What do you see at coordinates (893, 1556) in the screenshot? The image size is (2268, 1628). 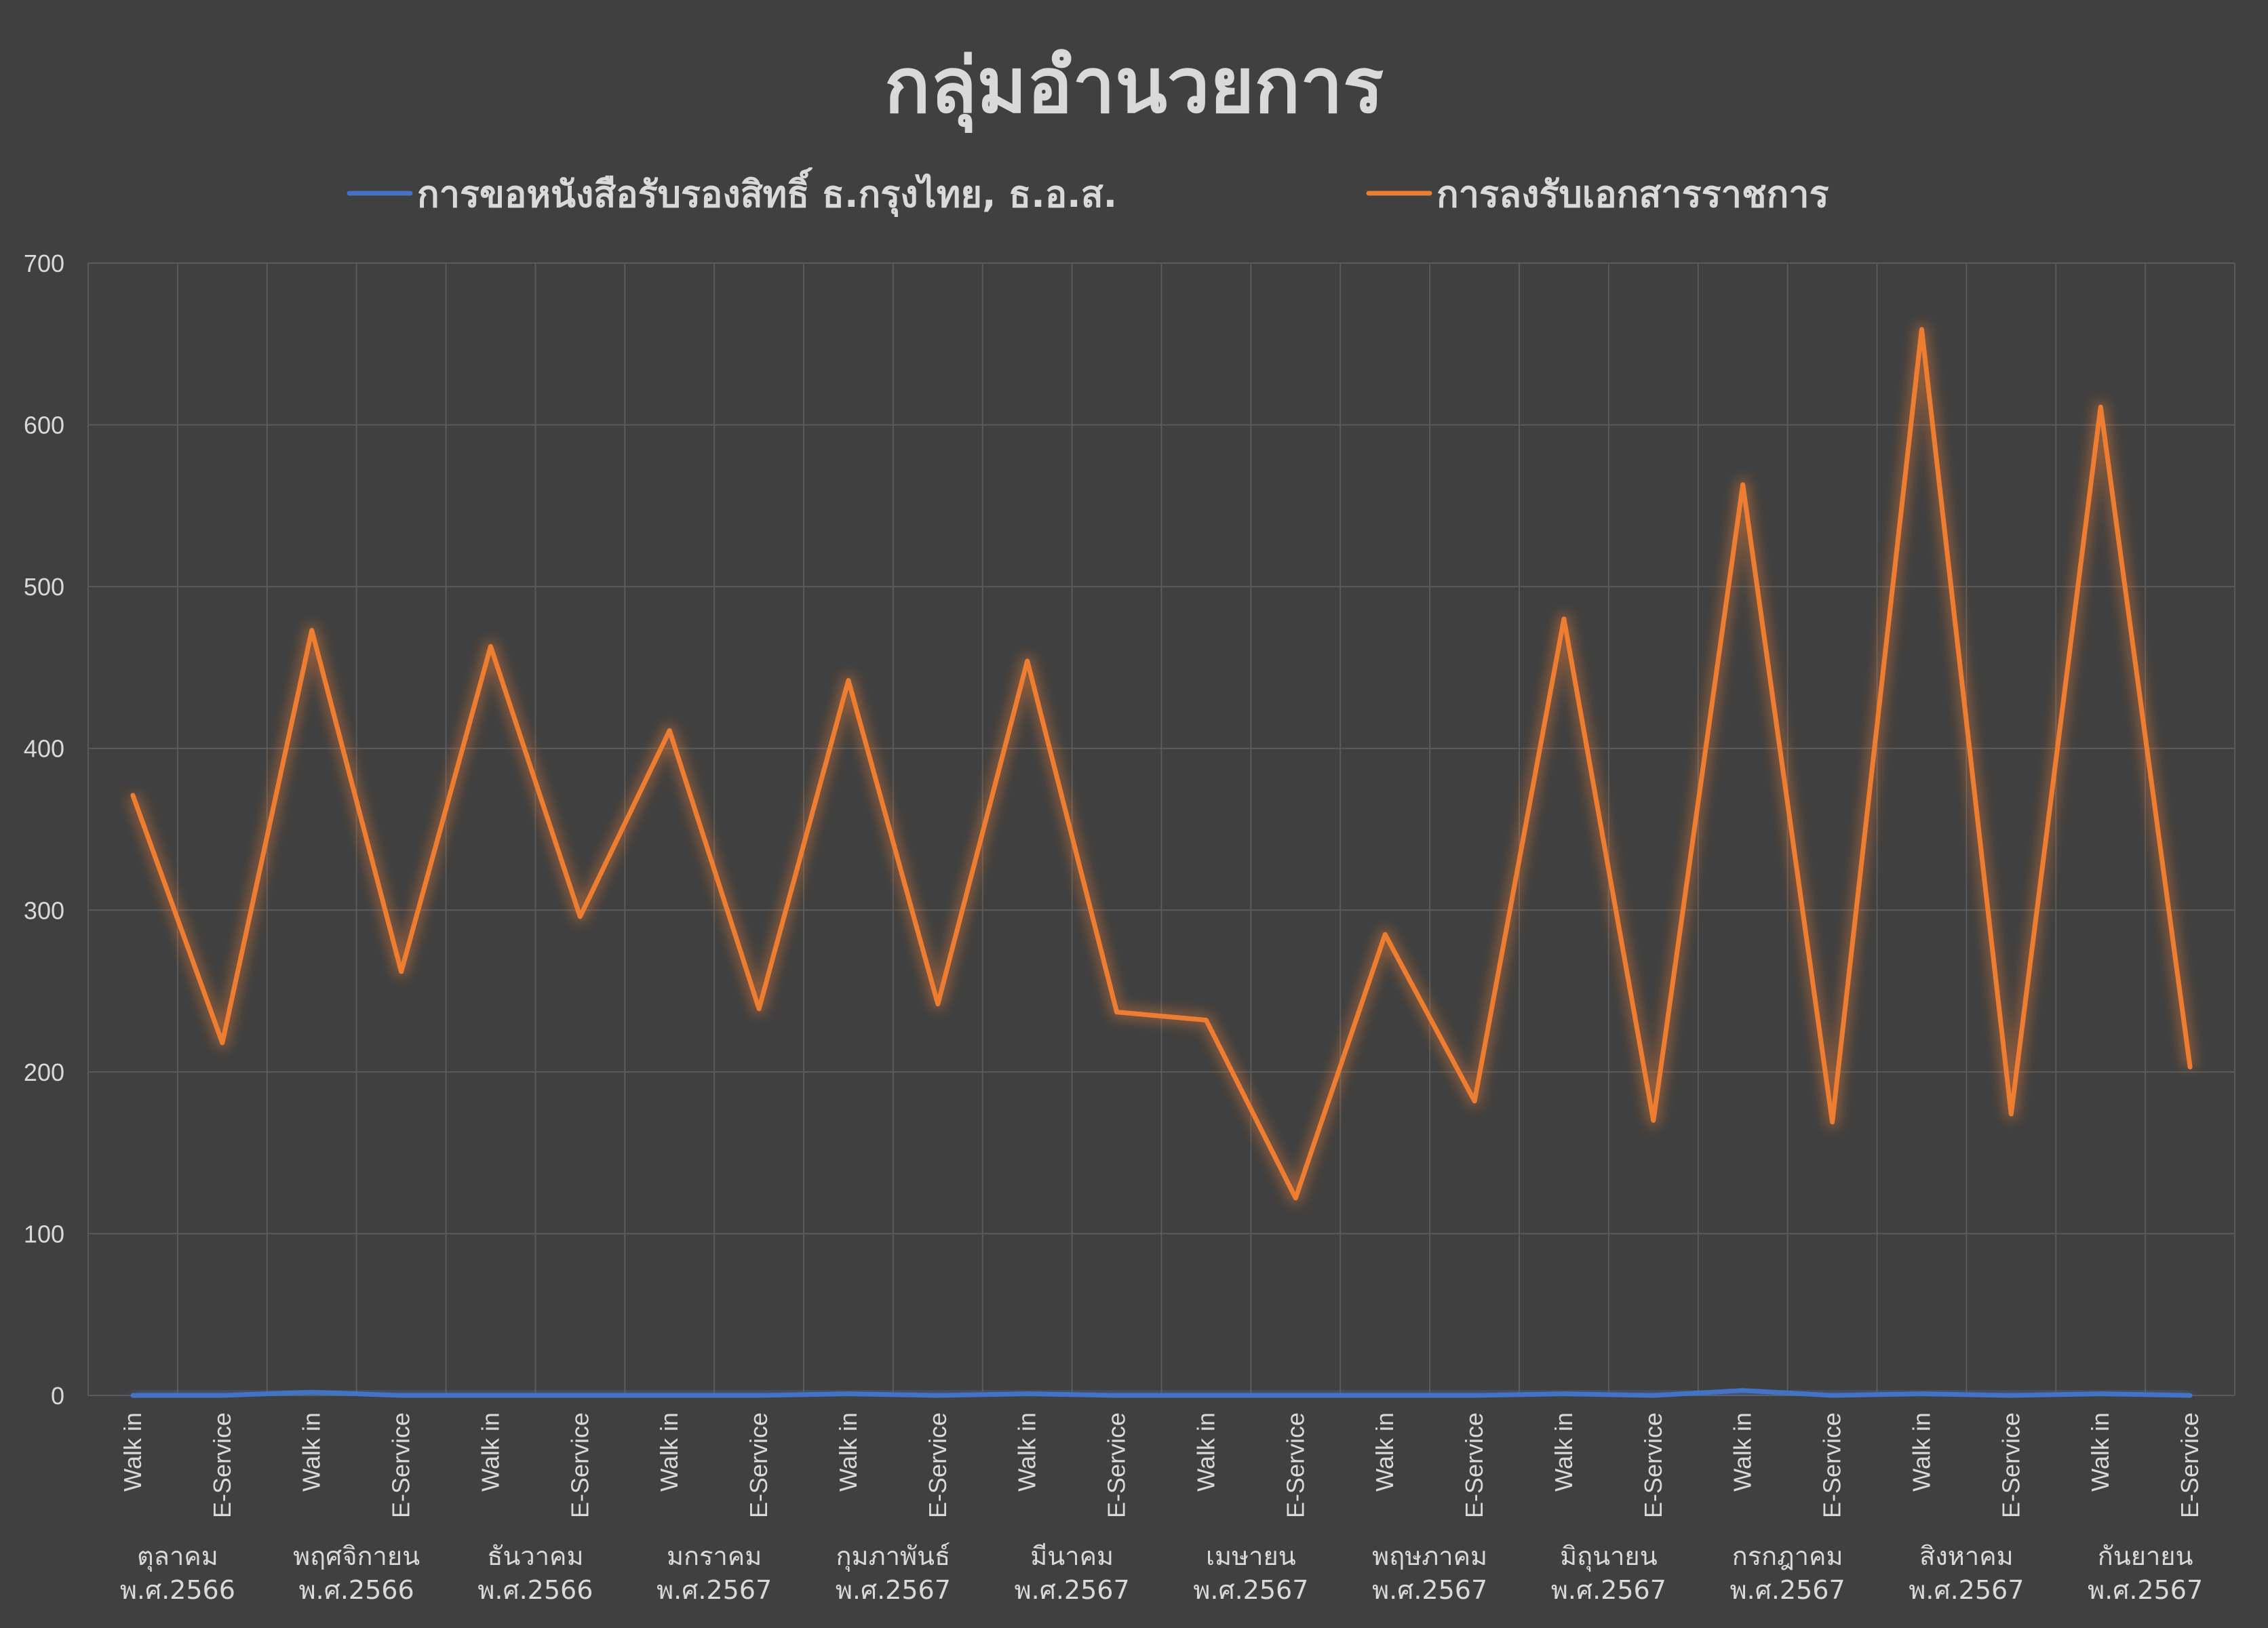 I see `x-group-month-label: กุมภาพันธ์` at bounding box center [893, 1556].